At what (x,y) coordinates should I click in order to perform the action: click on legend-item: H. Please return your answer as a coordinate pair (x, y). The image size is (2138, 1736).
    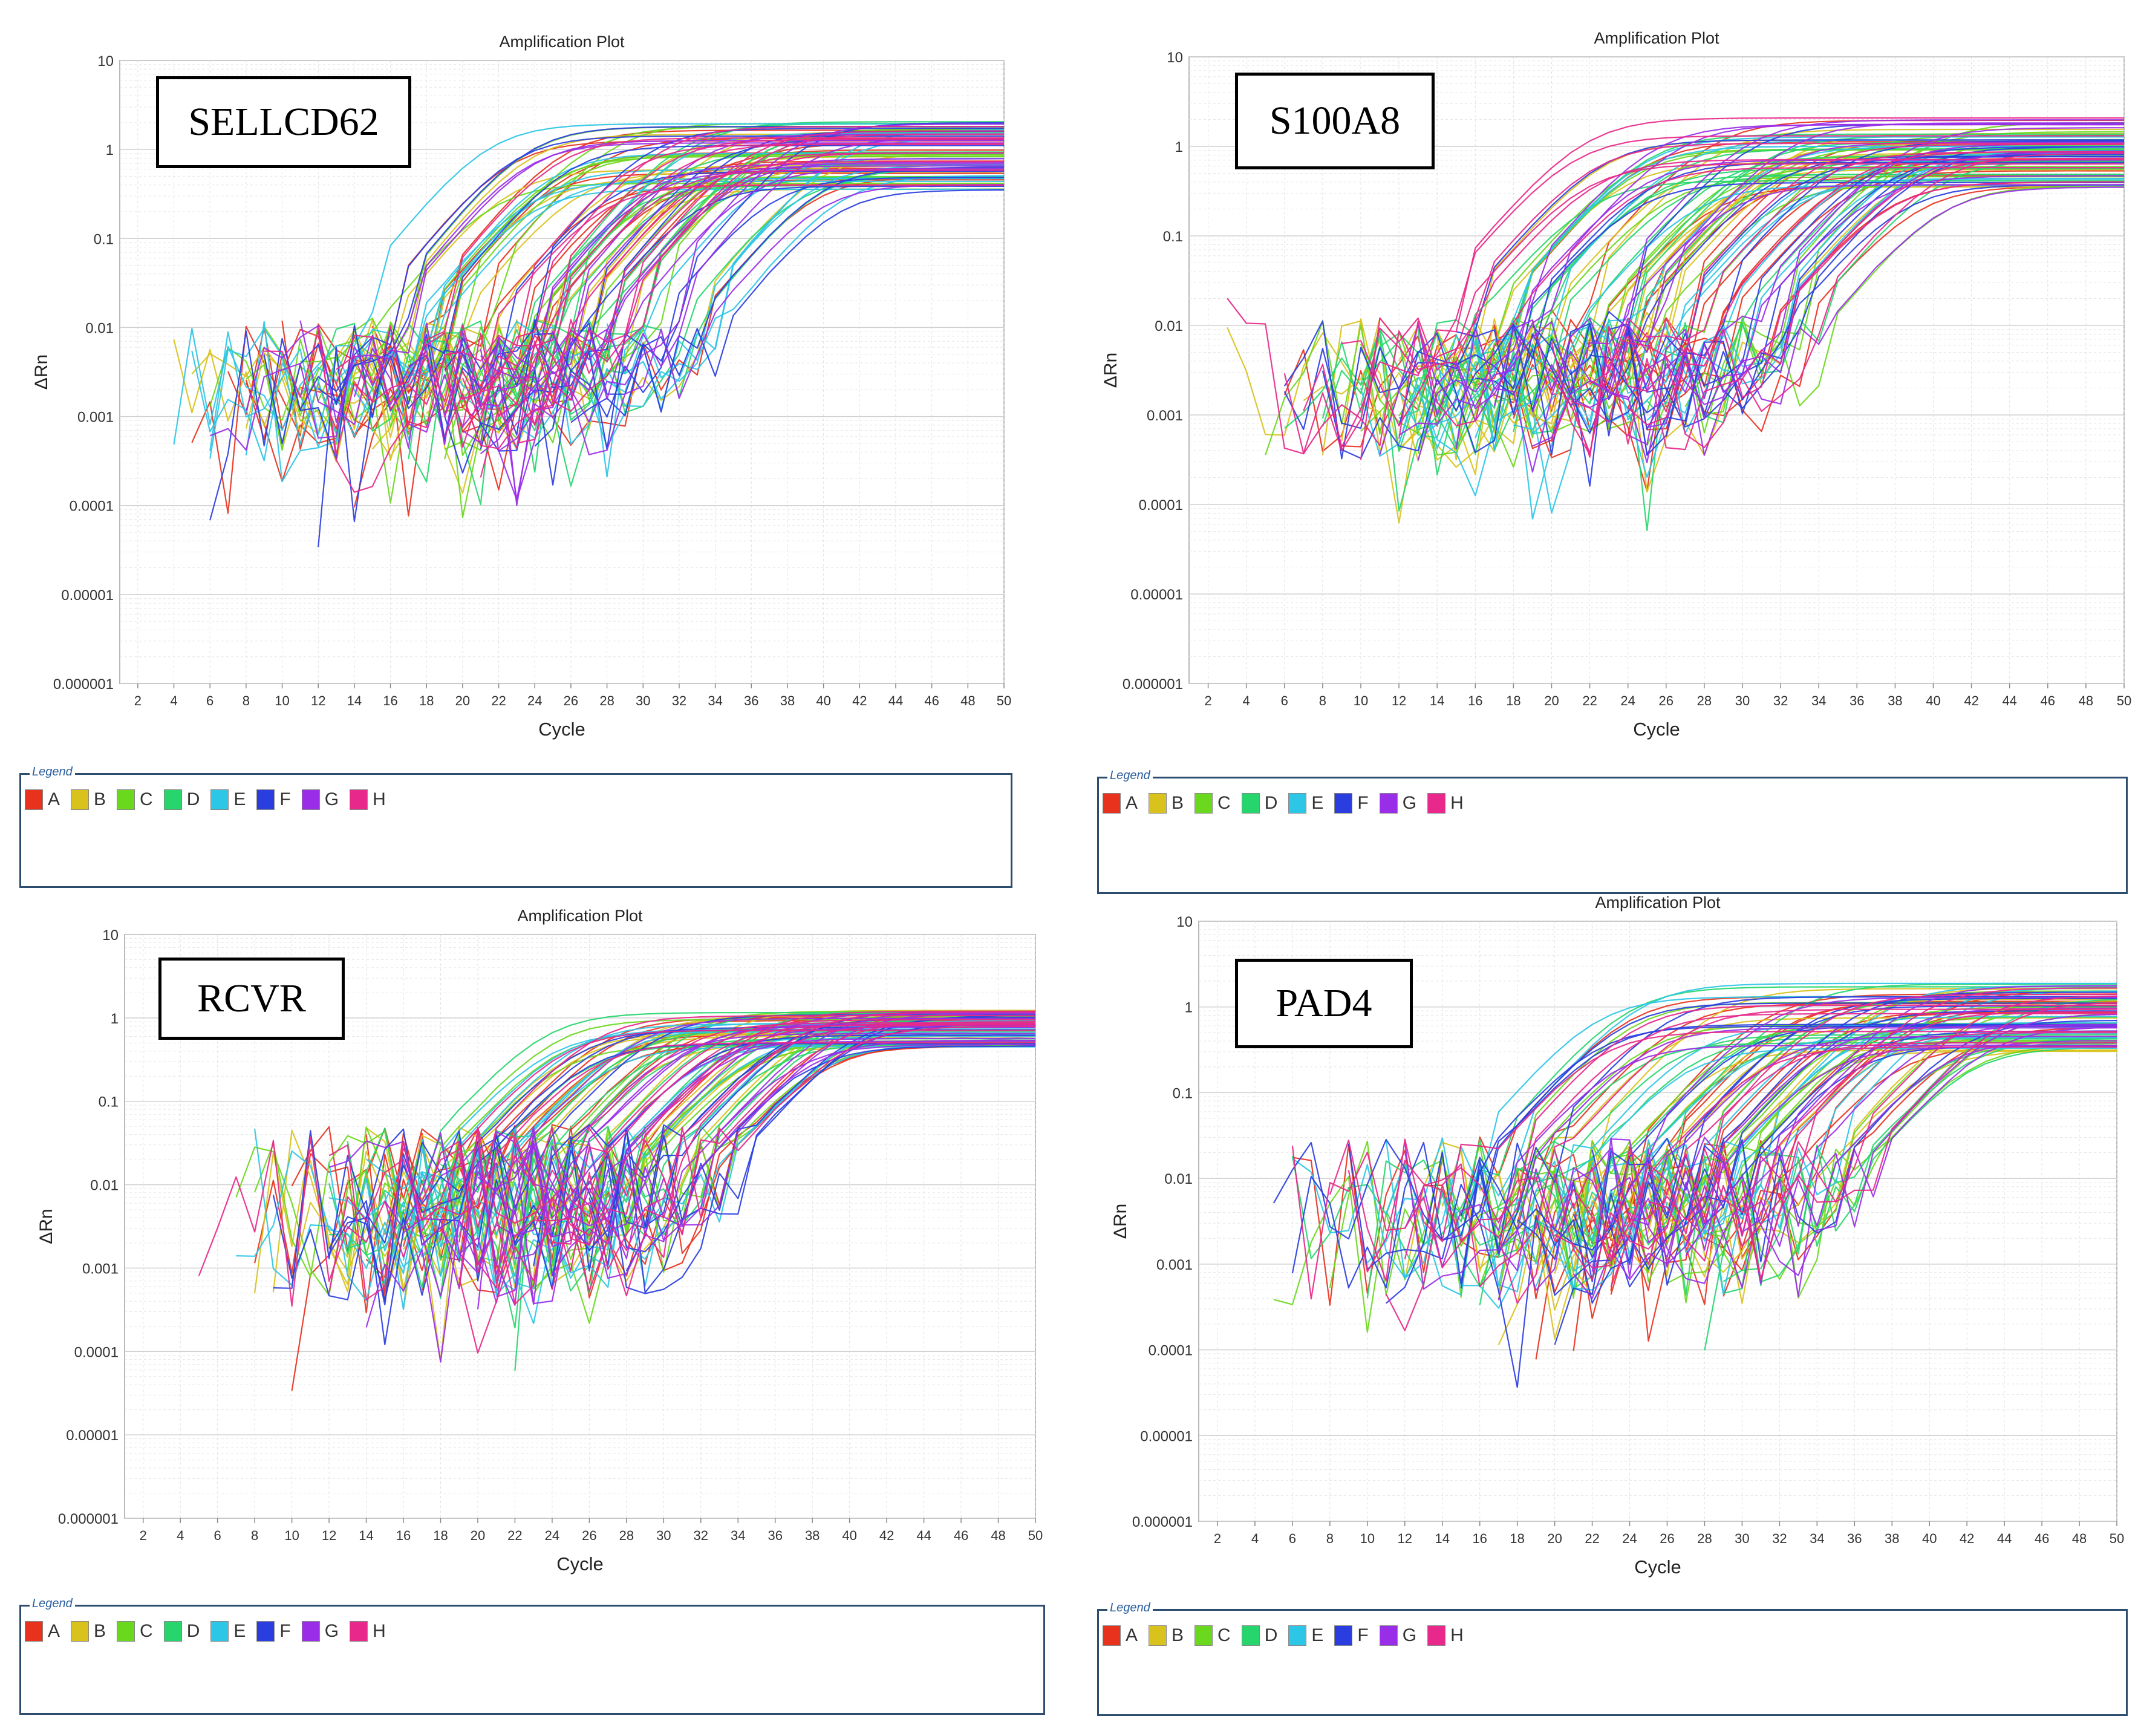
    Looking at the image, I should click on (1445, 803).